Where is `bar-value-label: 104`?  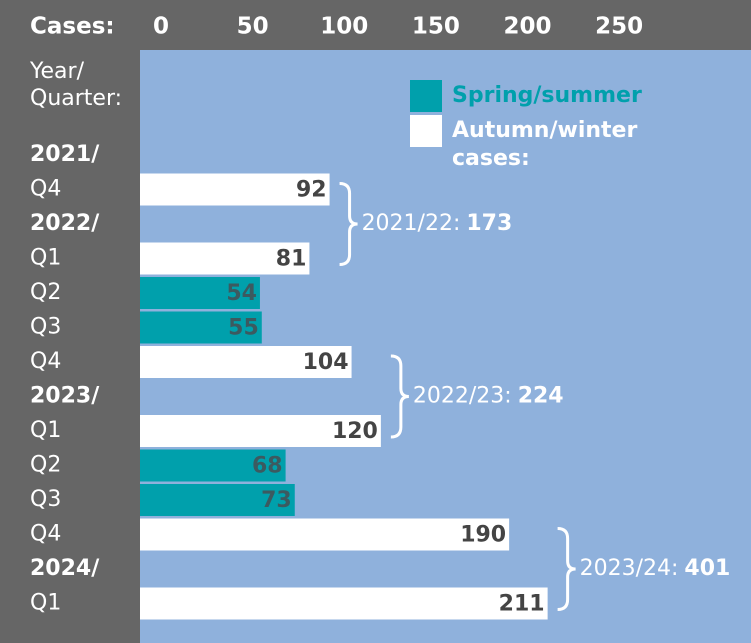 bar-value-label: 104 is located at coordinates (326, 362).